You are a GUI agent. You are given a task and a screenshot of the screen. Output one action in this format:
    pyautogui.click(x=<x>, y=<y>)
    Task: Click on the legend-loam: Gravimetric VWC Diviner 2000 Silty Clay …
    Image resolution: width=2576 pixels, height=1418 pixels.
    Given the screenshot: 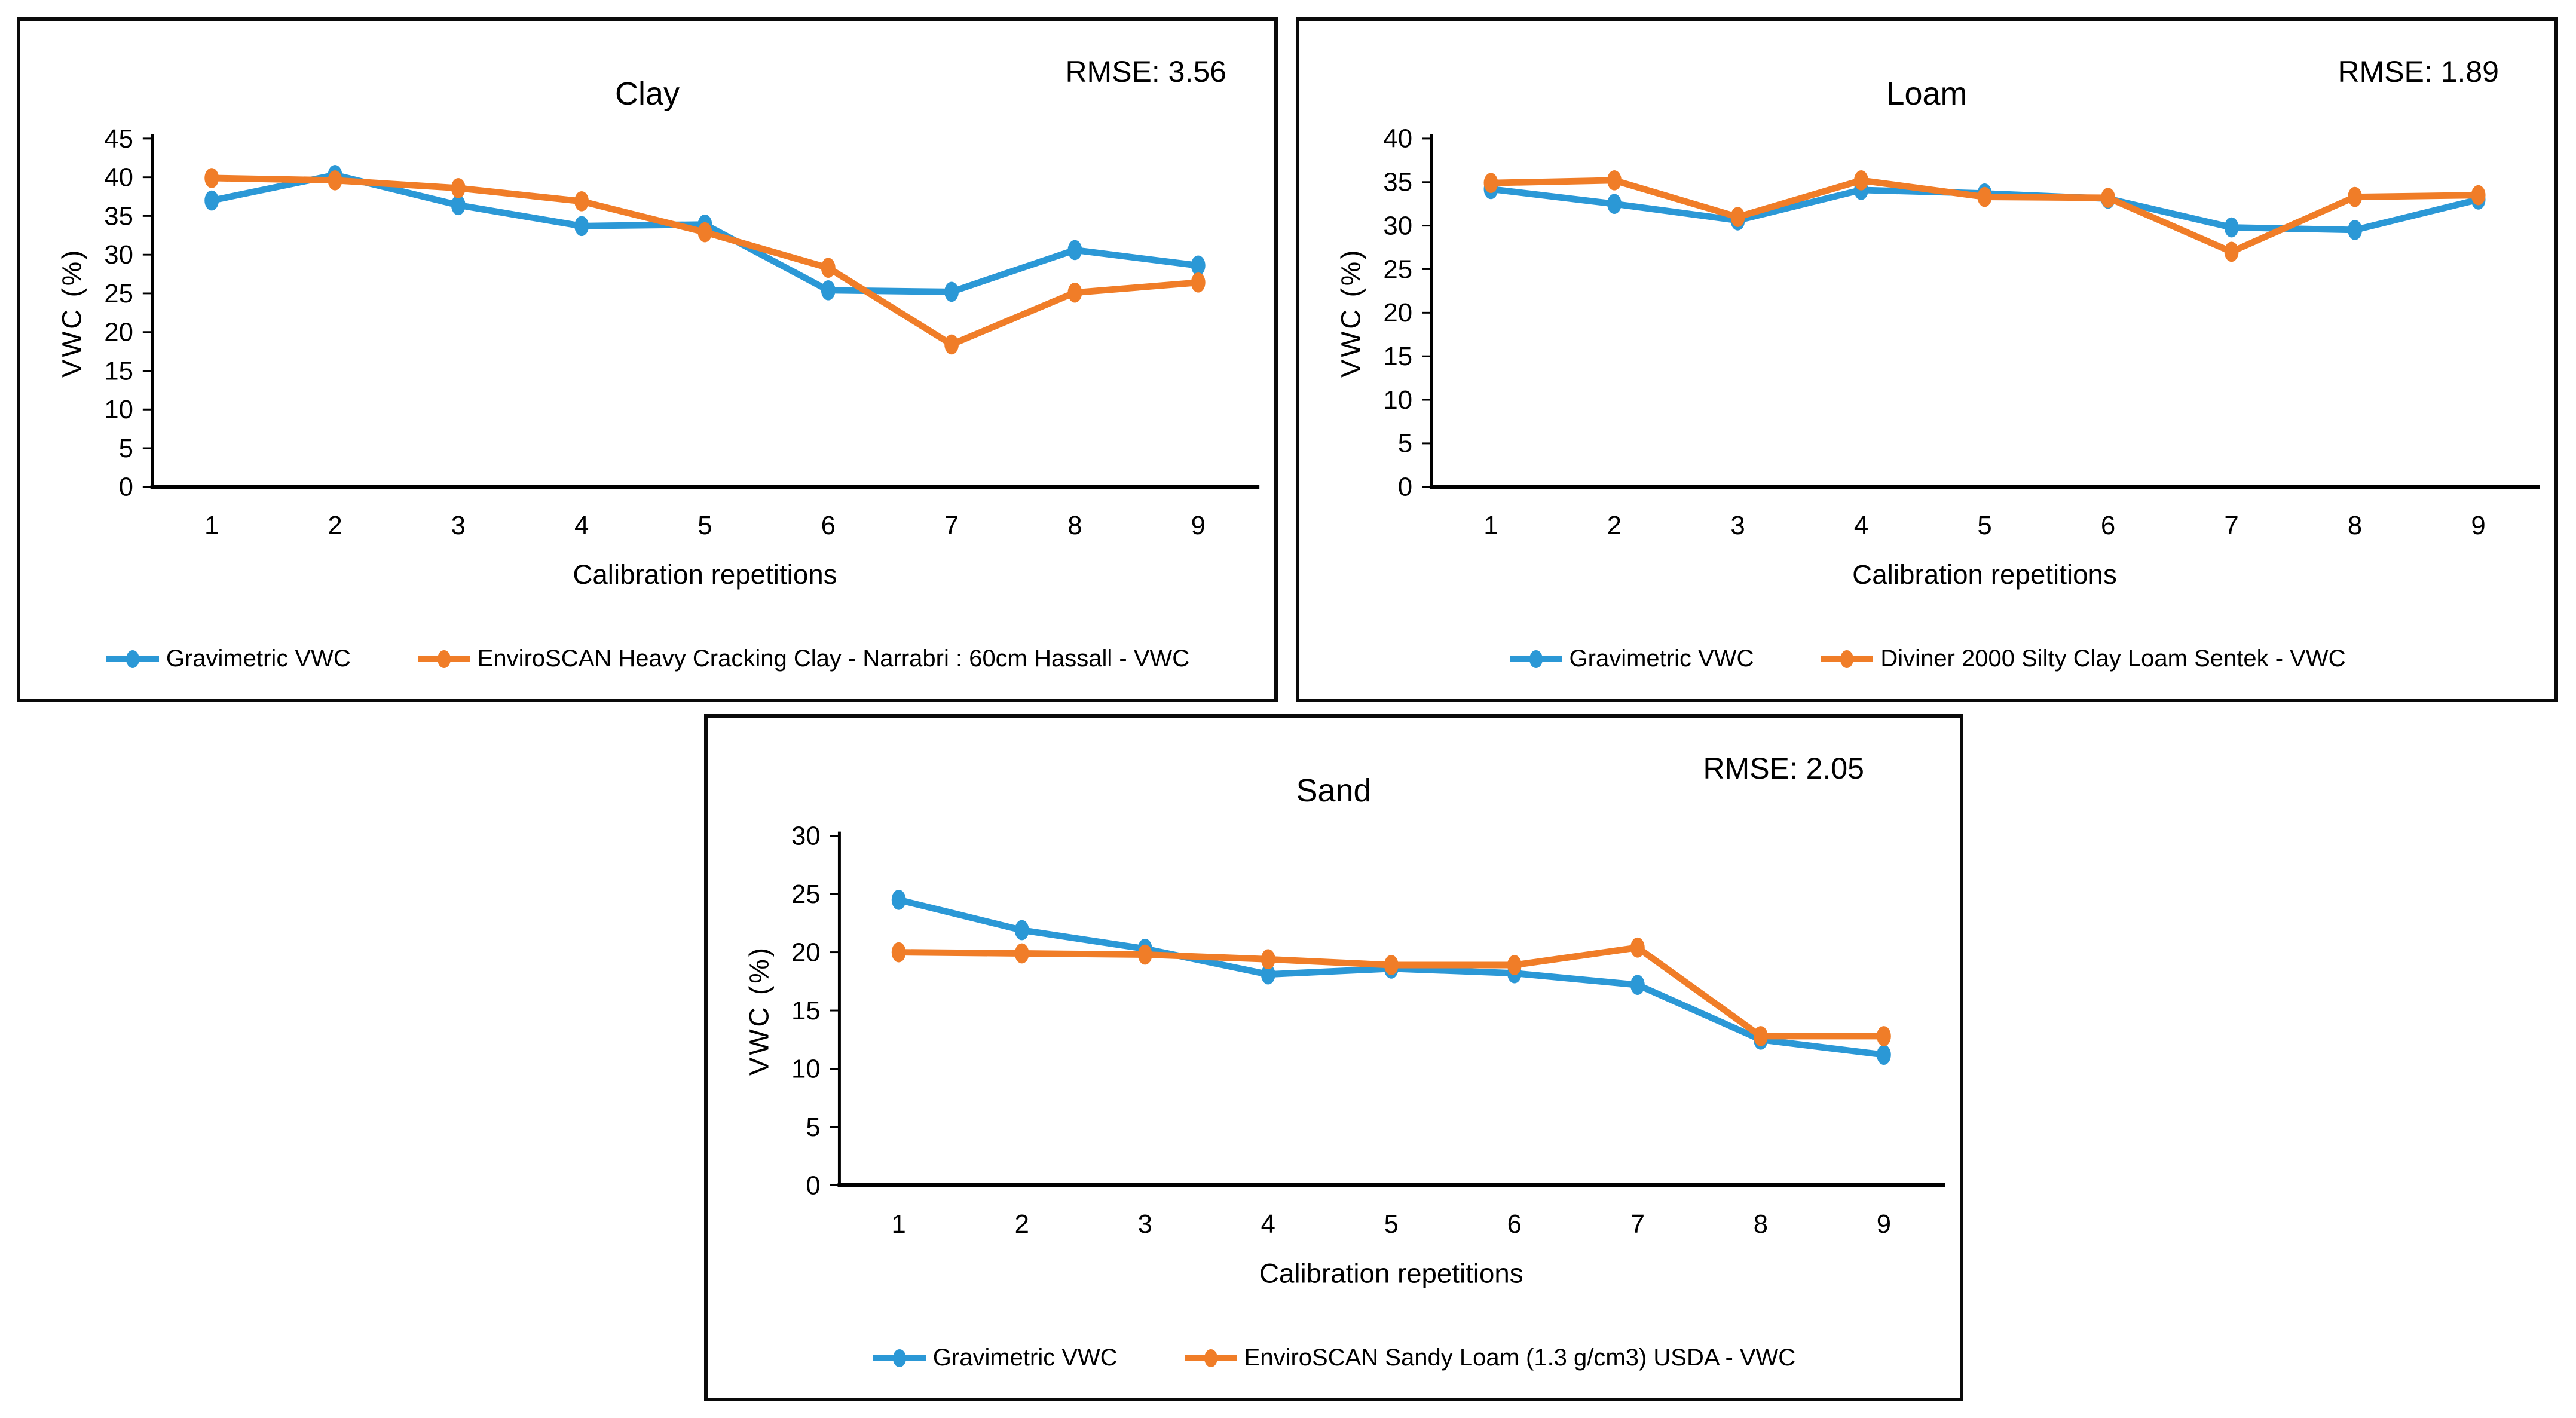 What is the action you would take?
    pyautogui.click(x=1926, y=658)
    